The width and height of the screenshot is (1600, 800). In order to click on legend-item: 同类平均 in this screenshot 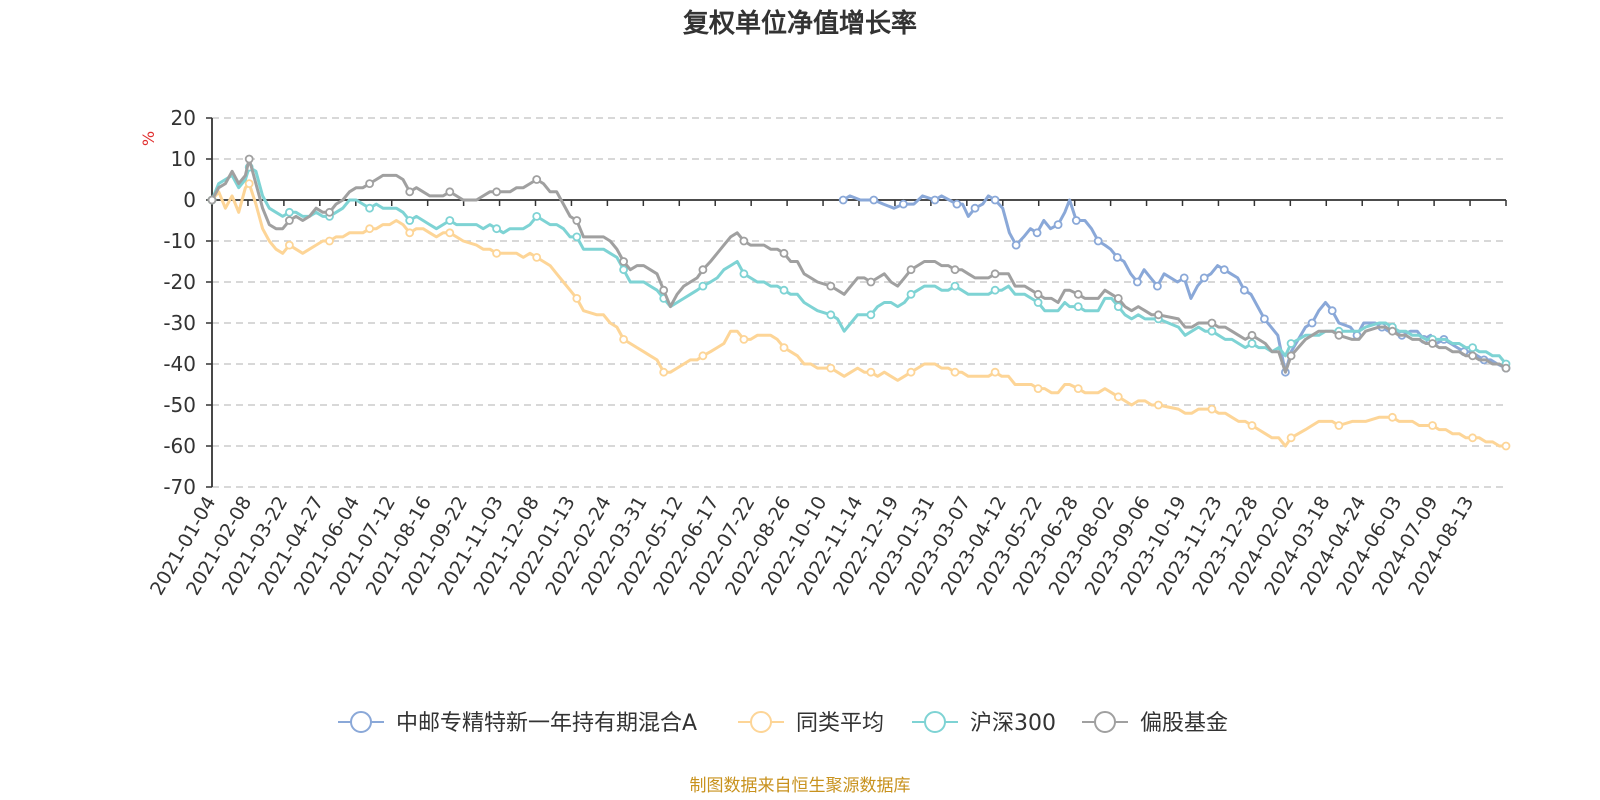, I will do `click(811, 723)`.